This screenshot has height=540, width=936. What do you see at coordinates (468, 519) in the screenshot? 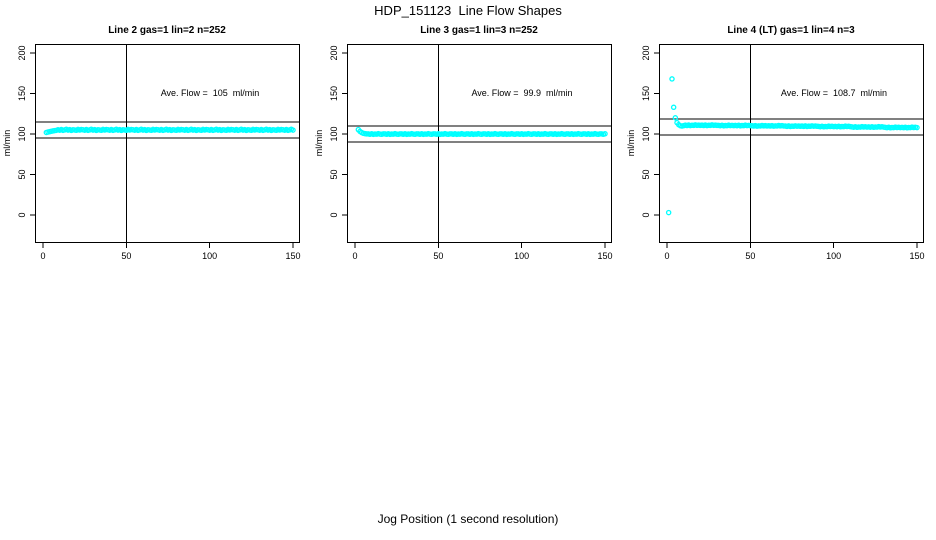
I see `x-axis-label: Jog Position (1 second resolution)` at bounding box center [468, 519].